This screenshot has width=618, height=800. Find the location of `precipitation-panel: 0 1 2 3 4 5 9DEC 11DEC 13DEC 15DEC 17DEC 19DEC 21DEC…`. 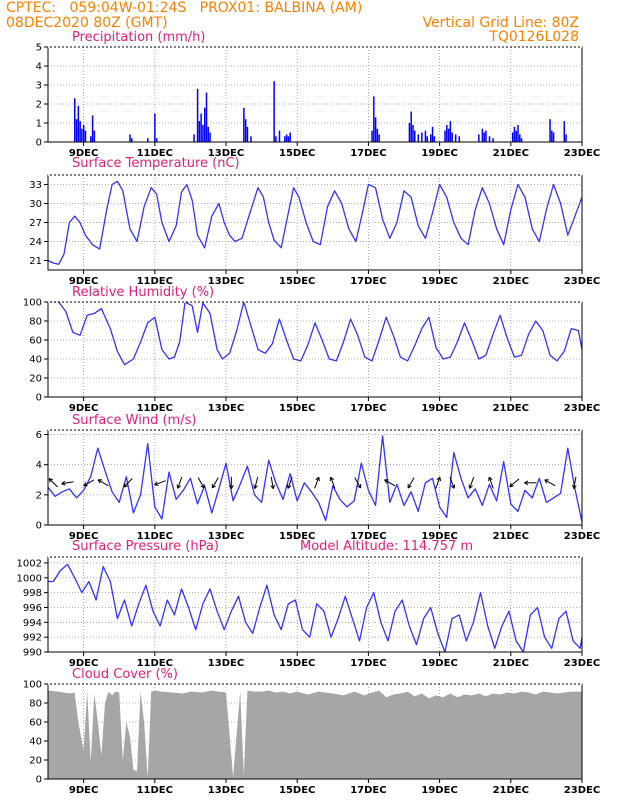

precipitation-panel: 0 1 2 3 4 5 9DEC 11DEC 13DEC 15DEC 17DEC 19DEC 21DEC… is located at coordinates (318, 101).